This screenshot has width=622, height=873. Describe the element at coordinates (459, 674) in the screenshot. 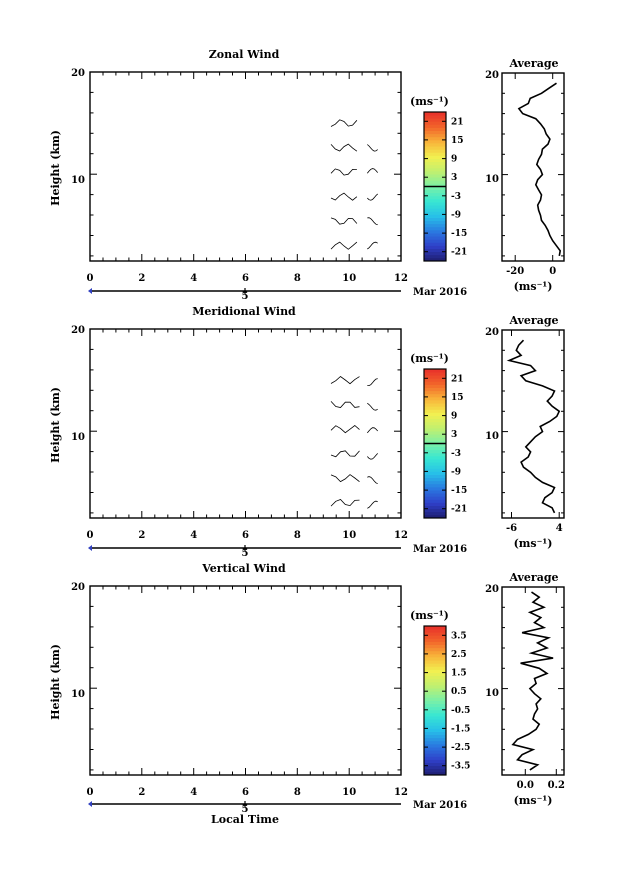

I see `colorbar-tick-label: 1.5` at that location.